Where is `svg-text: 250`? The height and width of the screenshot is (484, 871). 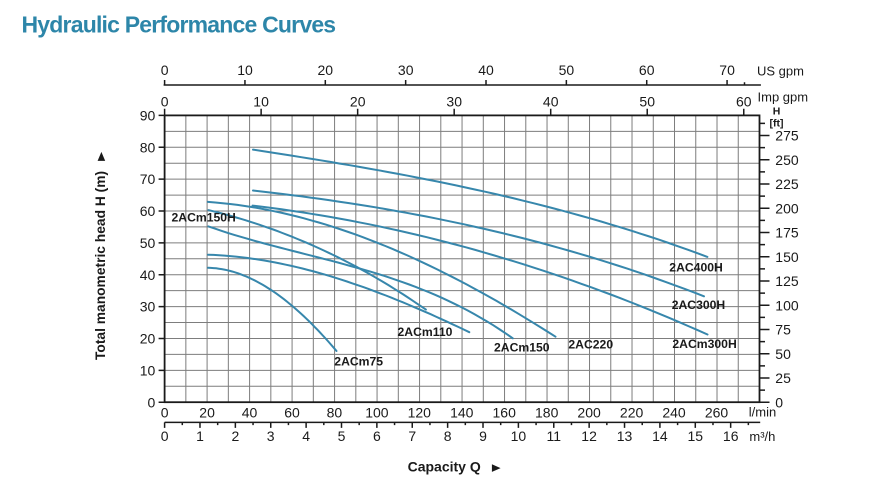 svg-text: 250 is located at coordinates (787, 160).